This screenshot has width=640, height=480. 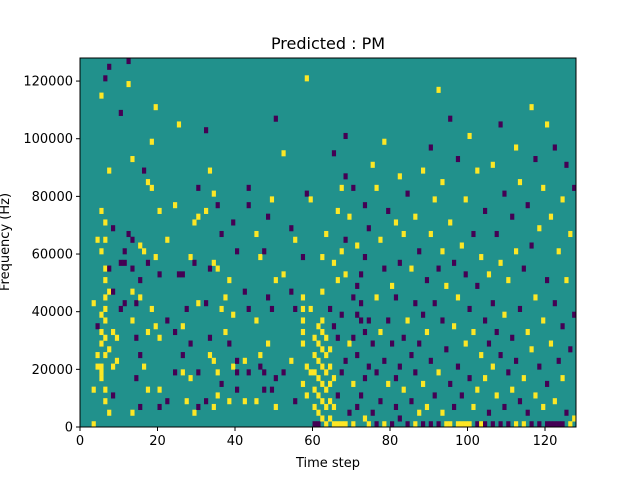 What do you see at coordinates (52, 370) in the screenshot?
I see `y-tick-label: 20000` at bounding box center [52, 370].